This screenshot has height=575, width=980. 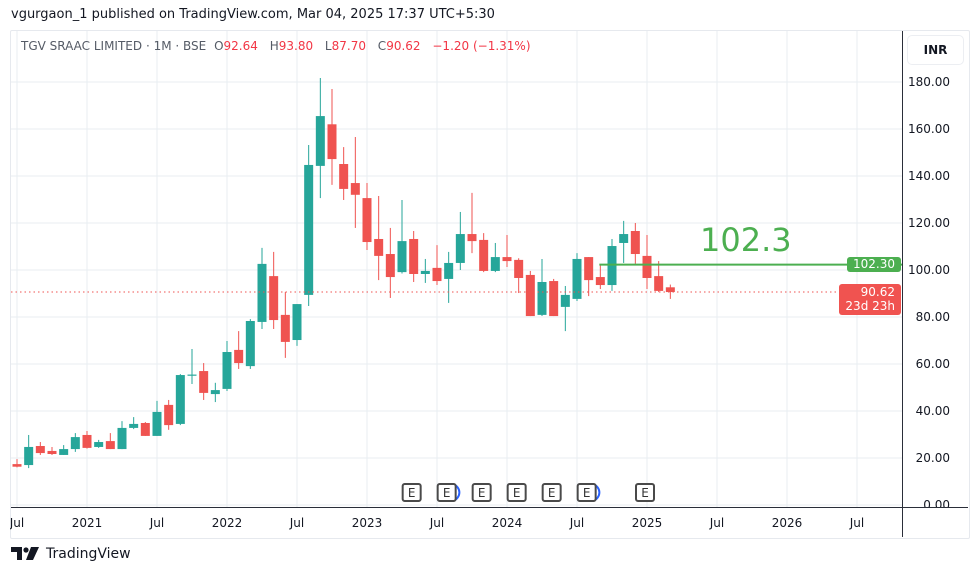 I want to click on y-tick-label: 180.00, so click(x=929, y=82).